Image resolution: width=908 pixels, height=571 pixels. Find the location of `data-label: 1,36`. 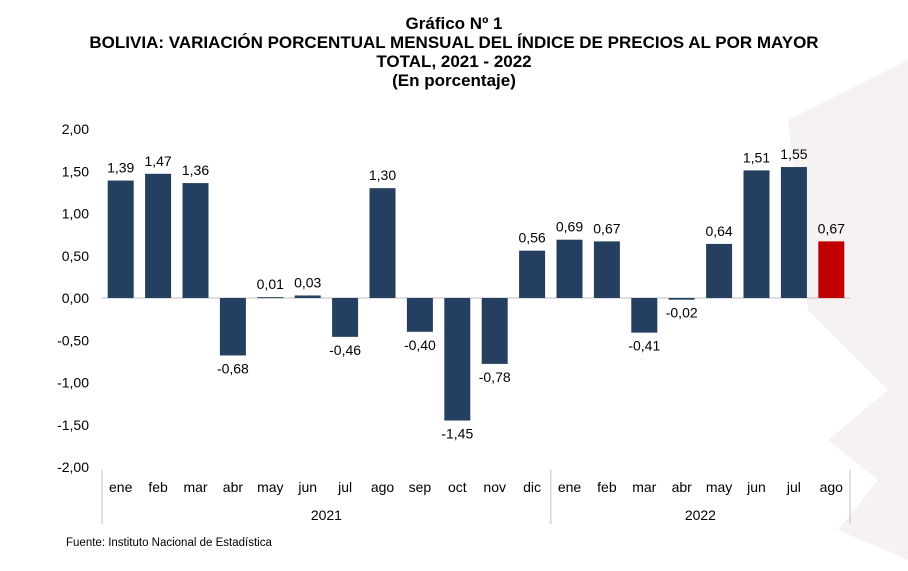

data-label: 1,36 is located at coordinates (195, 170).